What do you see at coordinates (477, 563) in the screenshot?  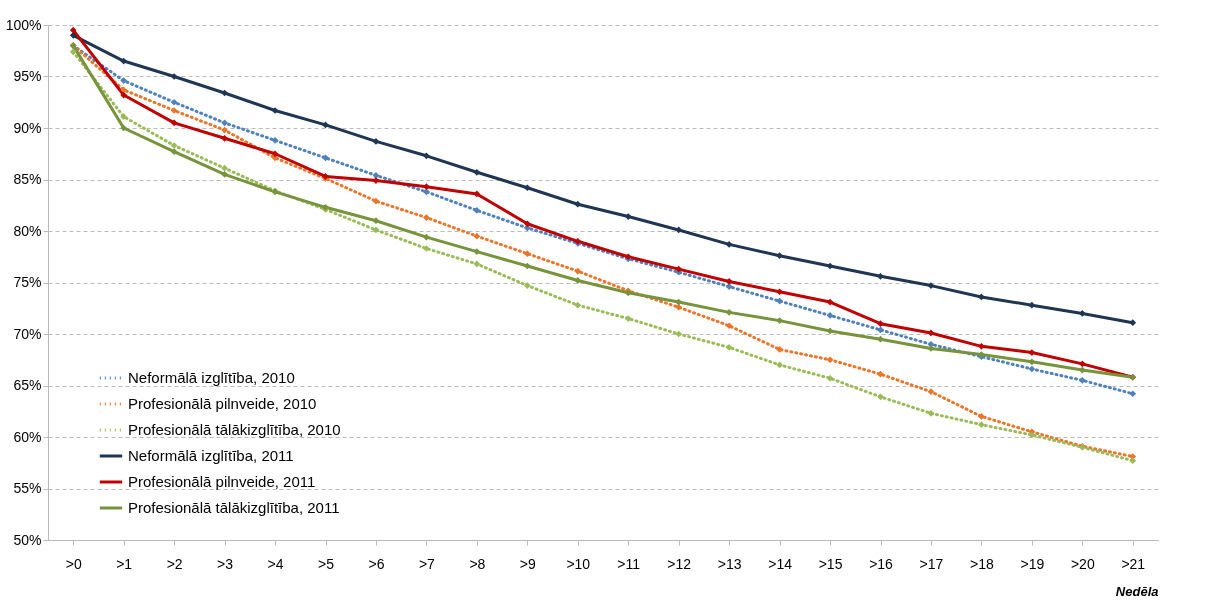 I see `x-tick-label: >8` at bounding box center [477, 563].